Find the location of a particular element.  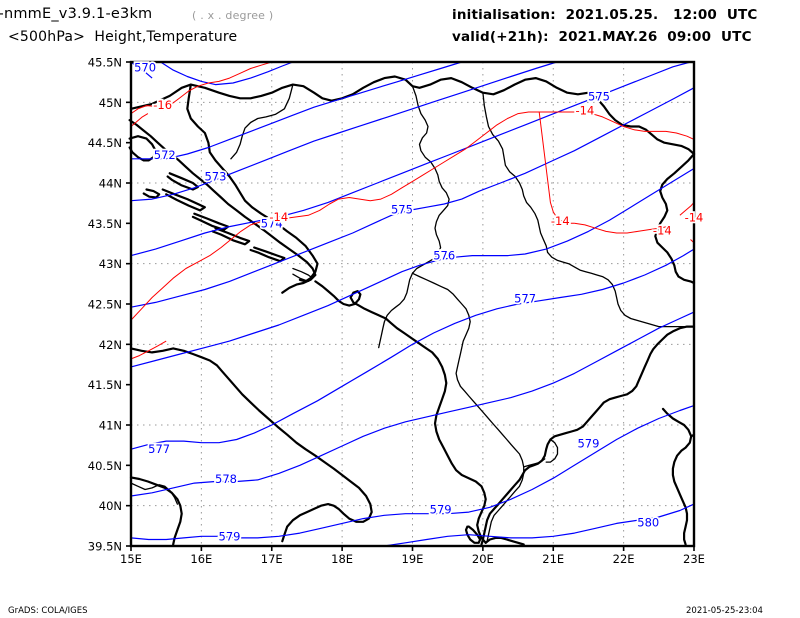

render-timestamp: 2021-05-25-23:04 is located at coordinates (724, 611).